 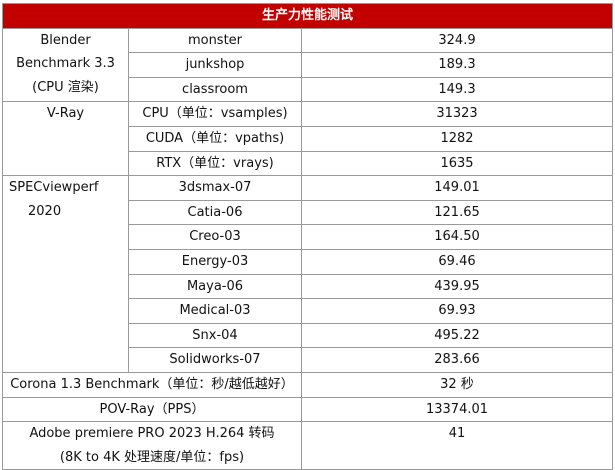 I want to click on item-cell: junkshop, so click(x=215, y=65).